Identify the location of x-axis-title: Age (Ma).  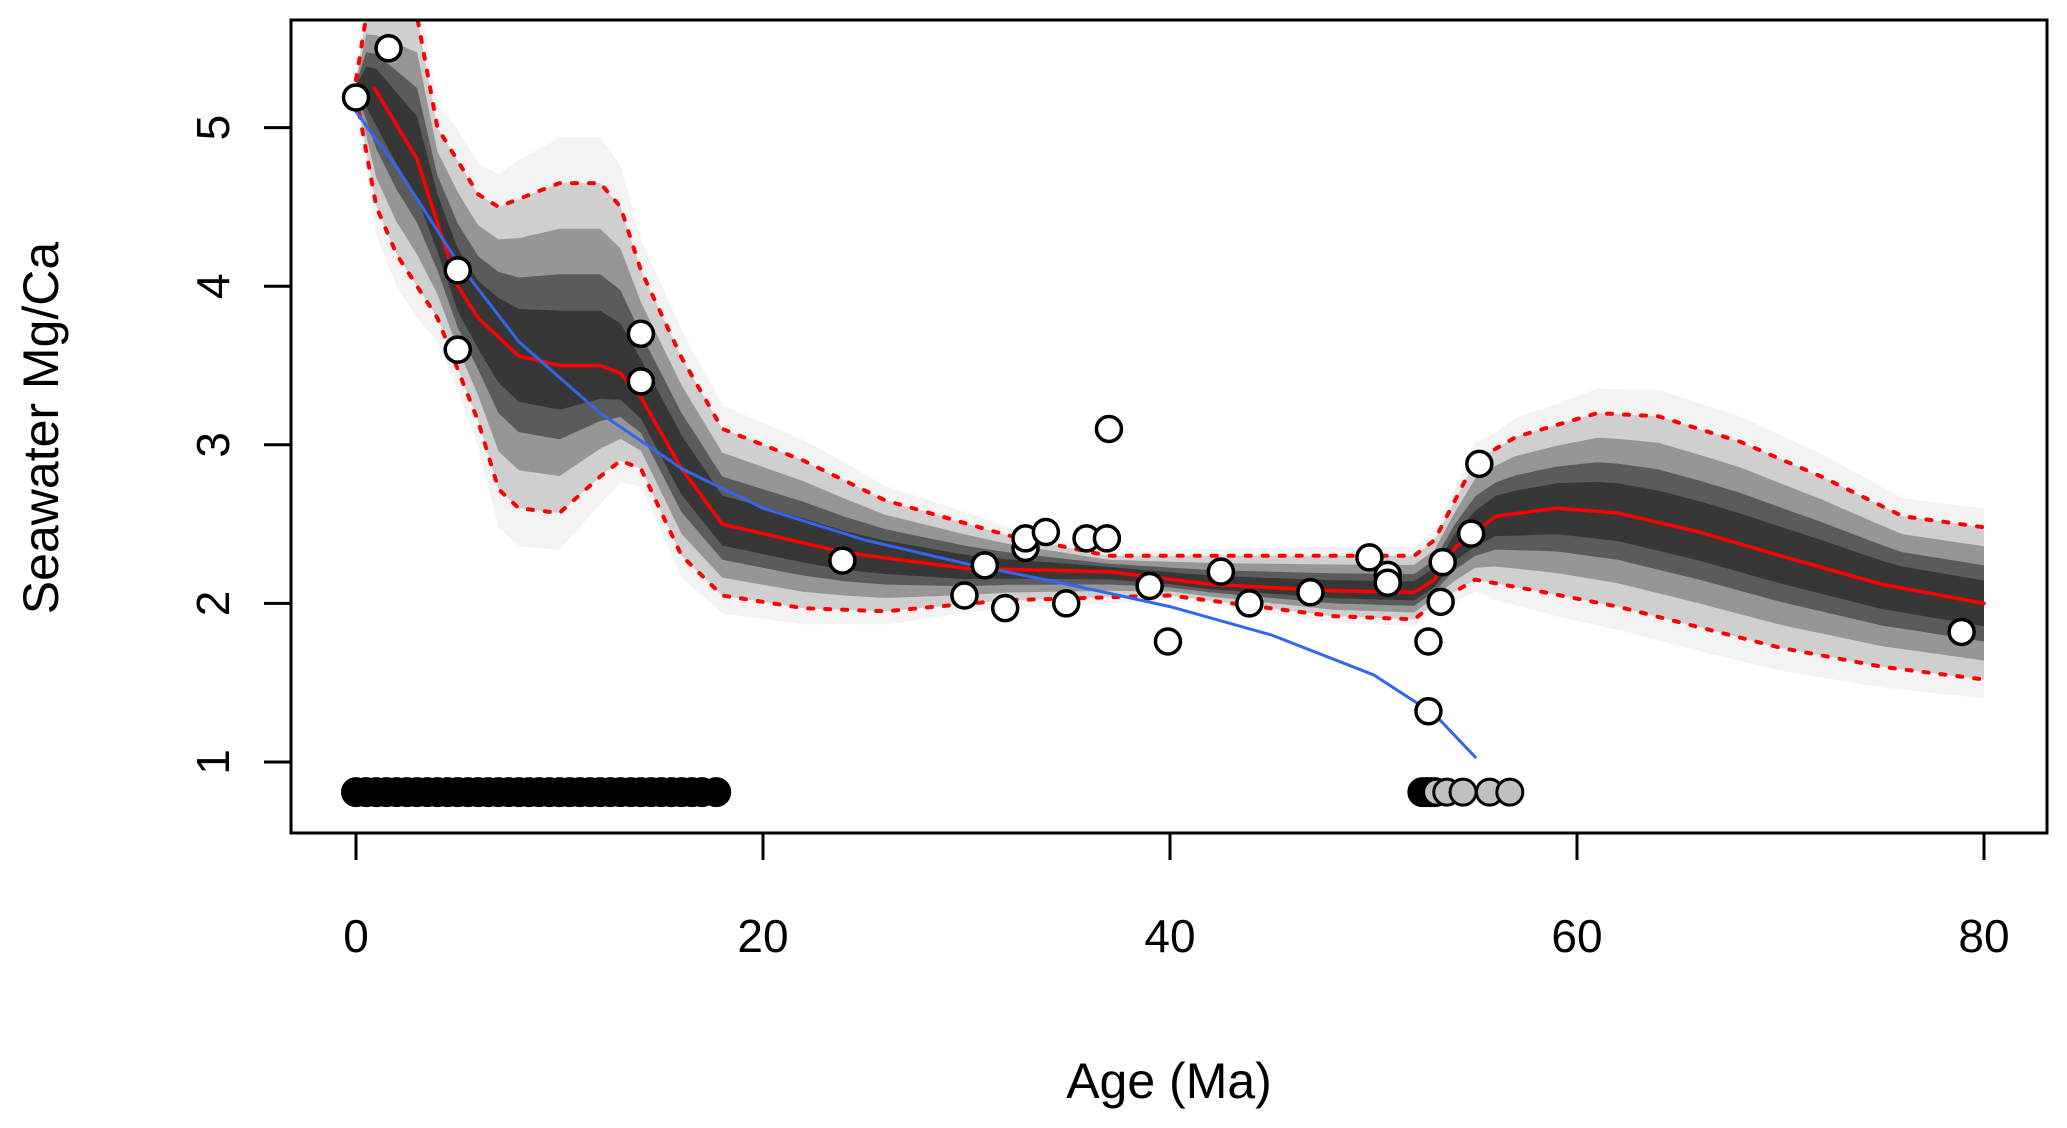
(1169, 1081).